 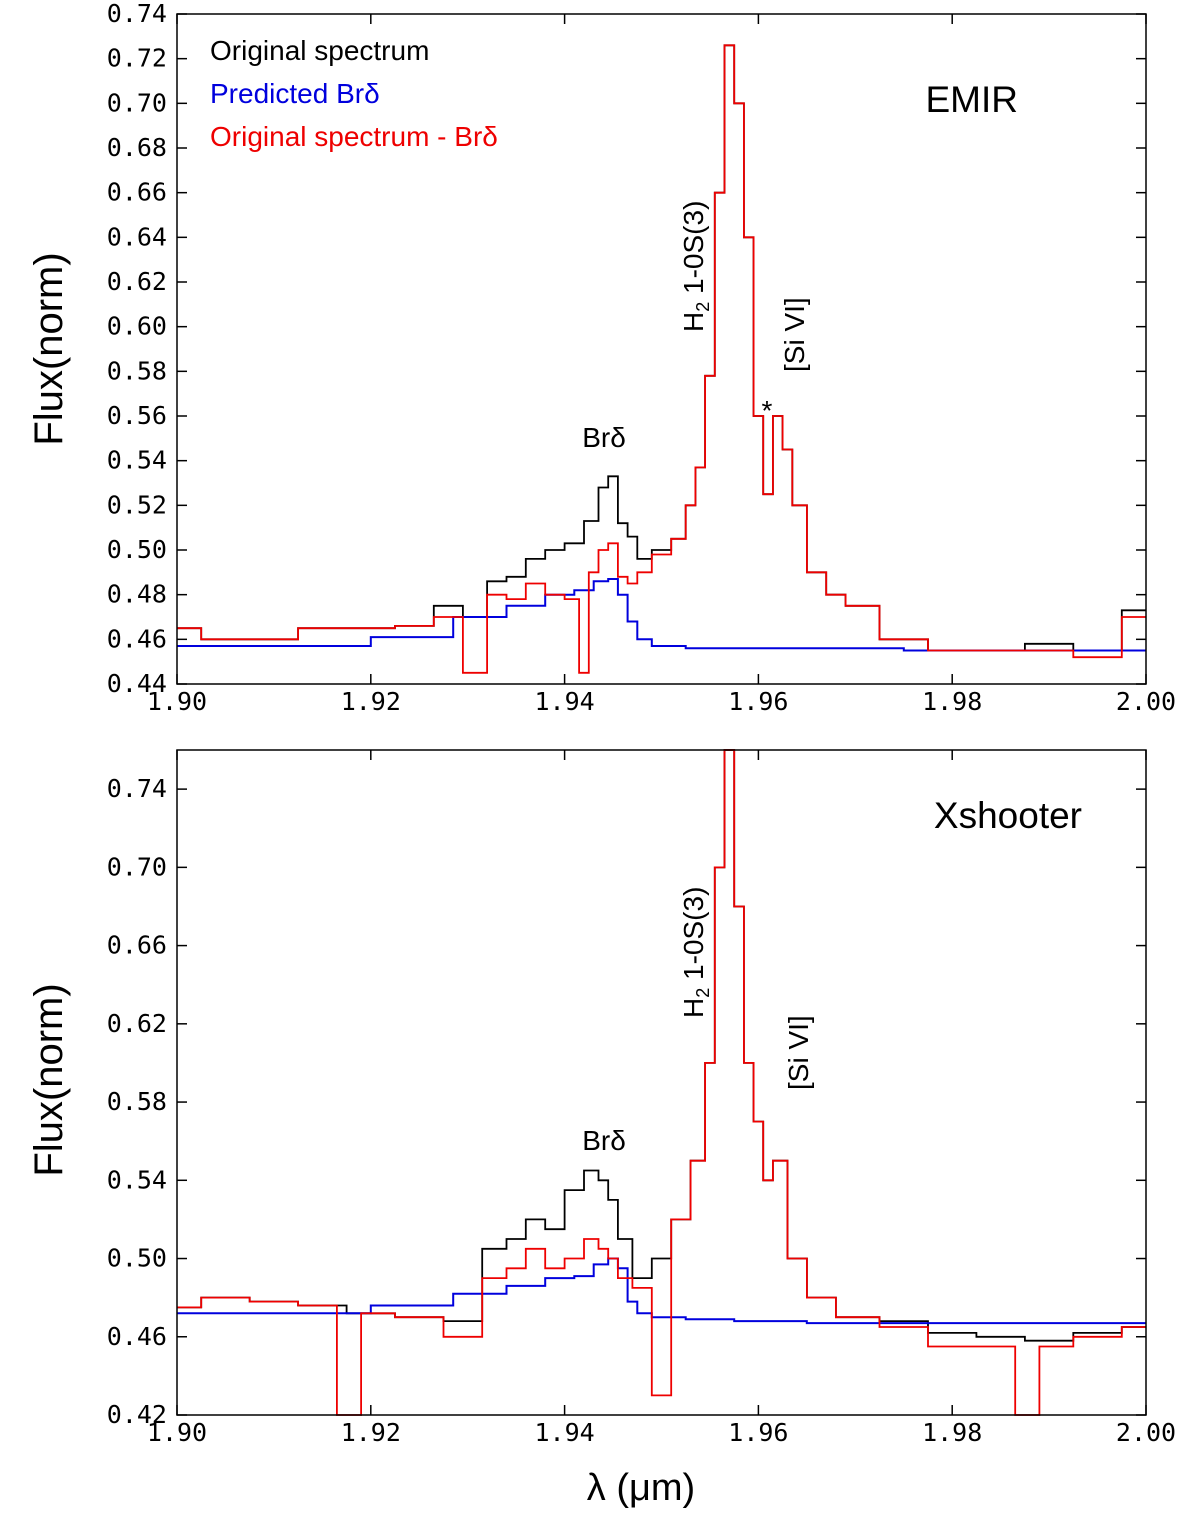 I want to click on emir-ytick-label: 0.44, so click(x=137, y=683).